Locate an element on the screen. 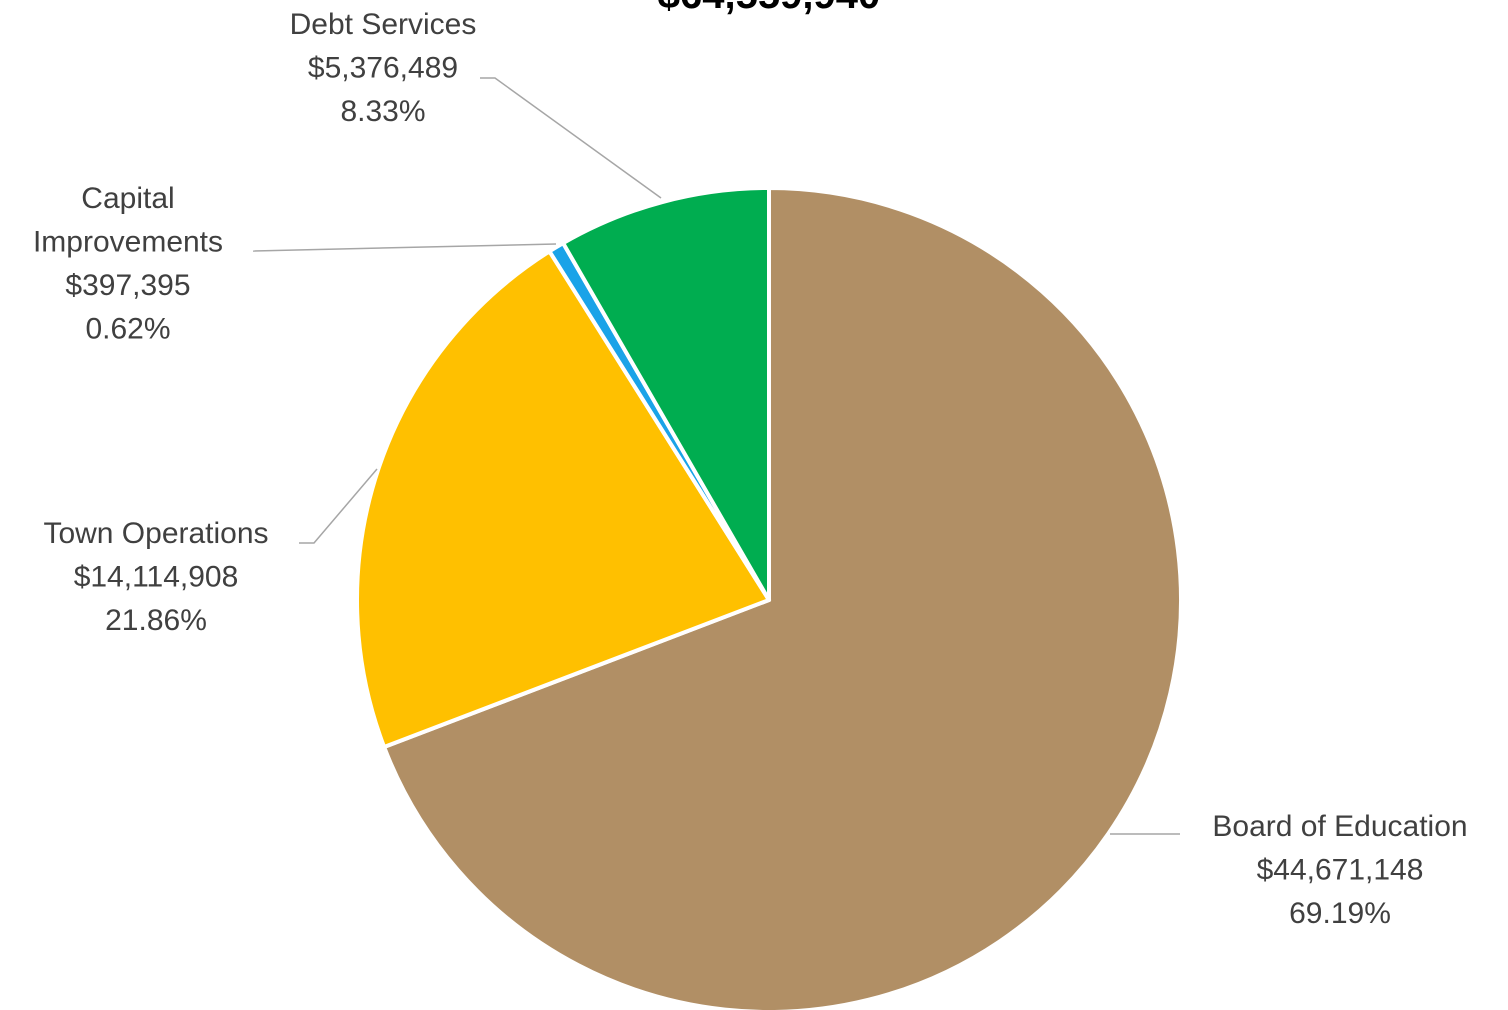  label-line: Board of Education is located at coordinates (1339, 826).